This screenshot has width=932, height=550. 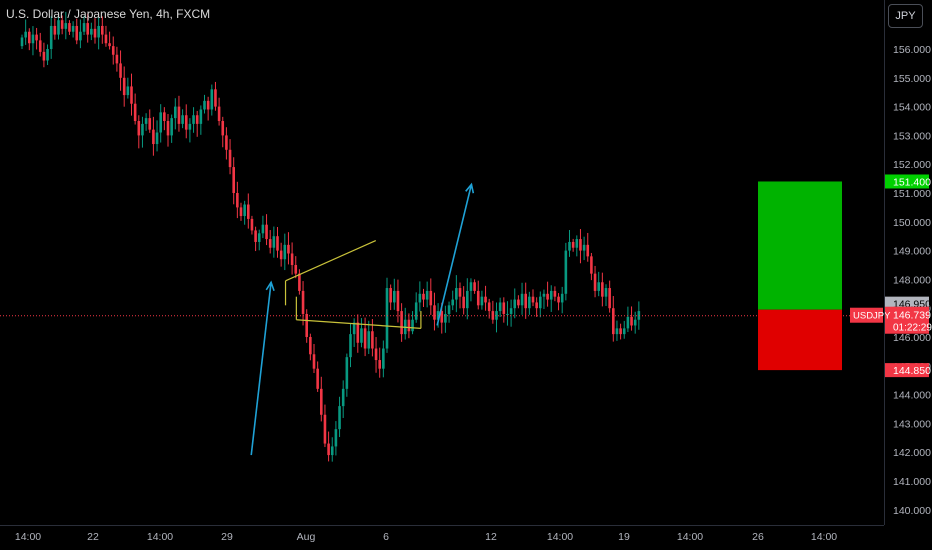 What do you see at coordinates (491, 537) in the screenshot?
I see `x-tick-label: 12` at bounding box center [491, 537].